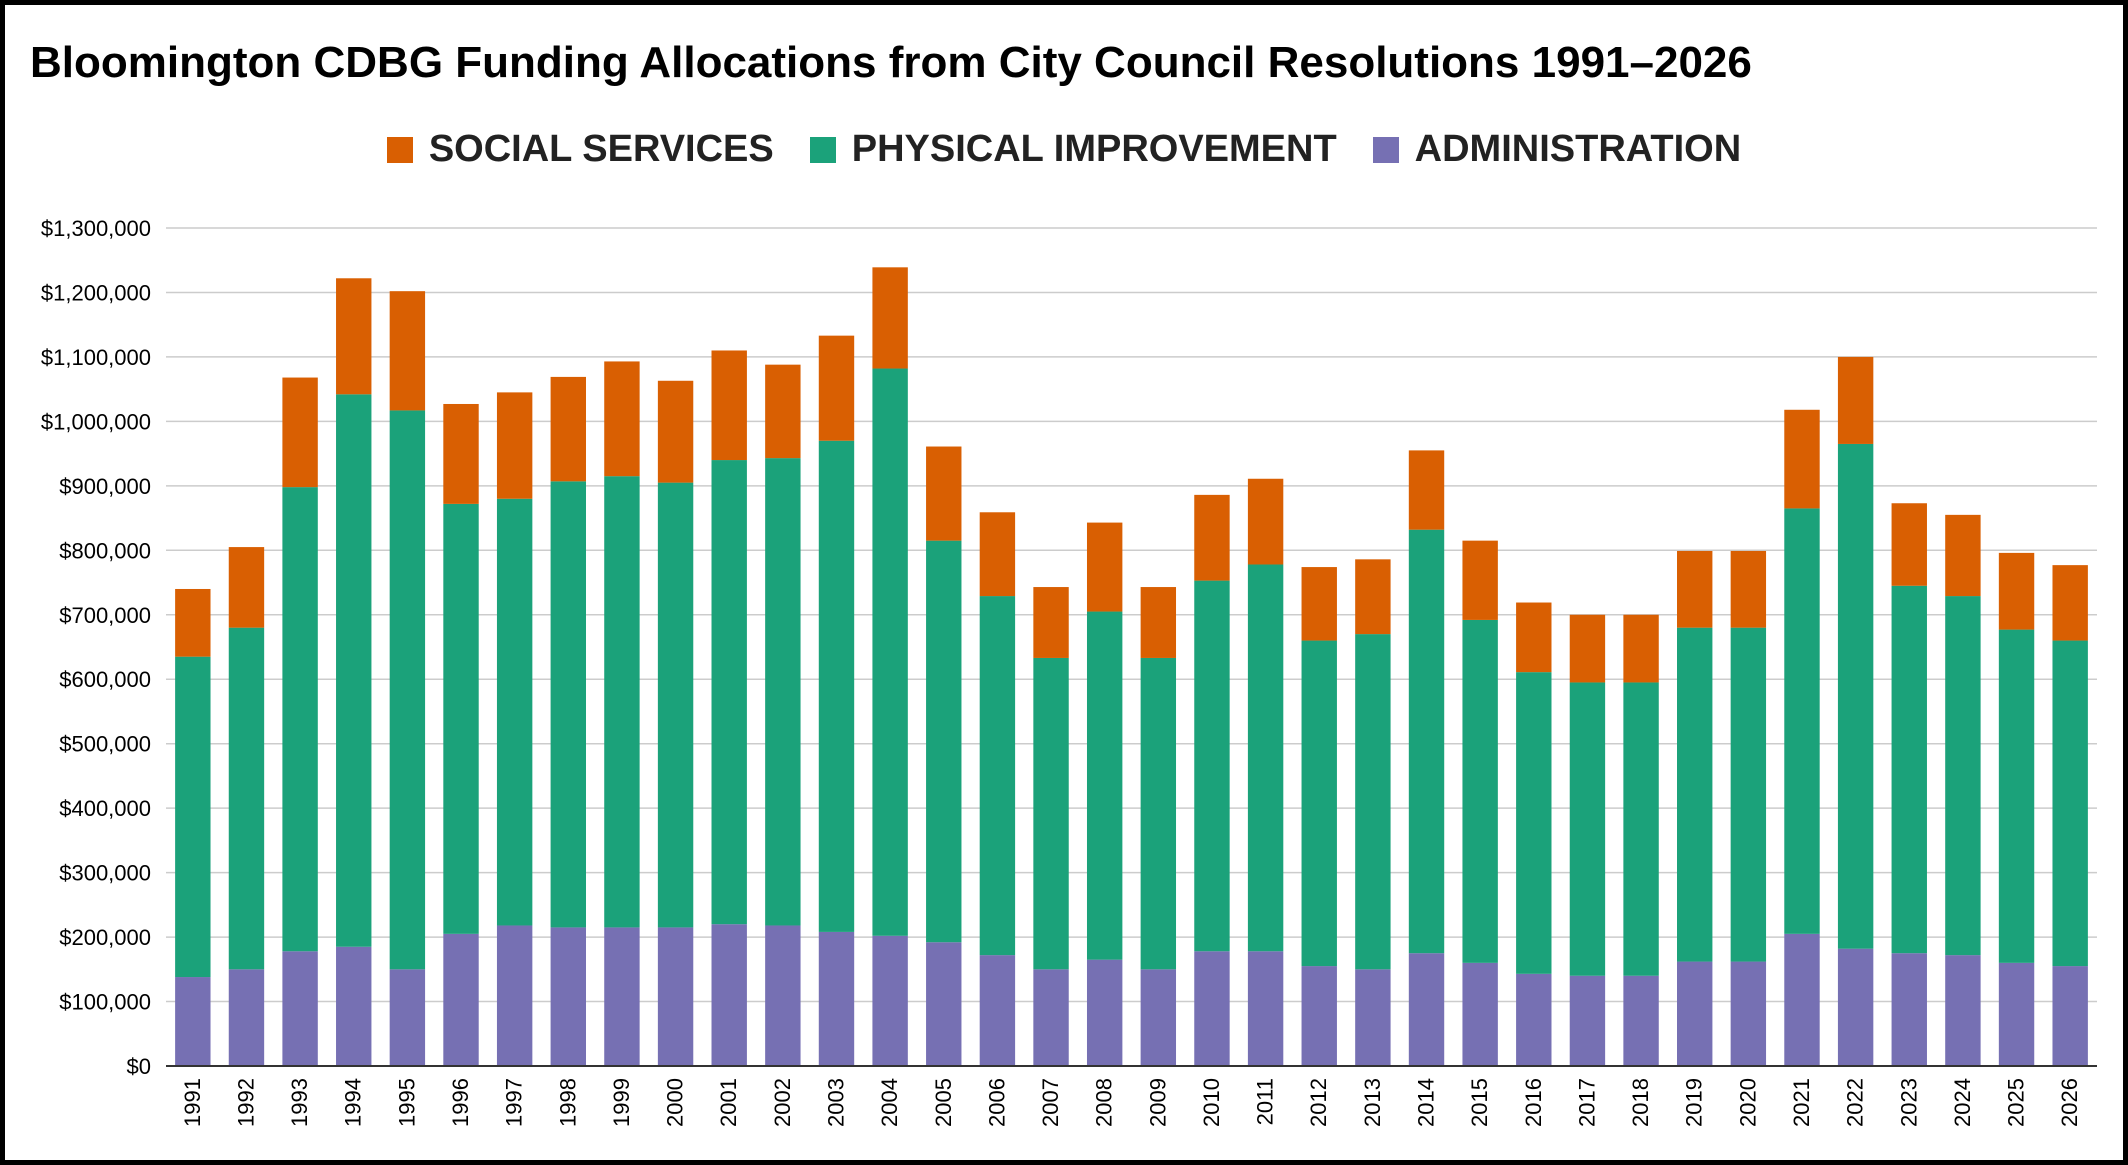 The width and height of the screenshot is (2128, 1165). I want to click on bar-physical-improvement-2026, so click(2070, 803).